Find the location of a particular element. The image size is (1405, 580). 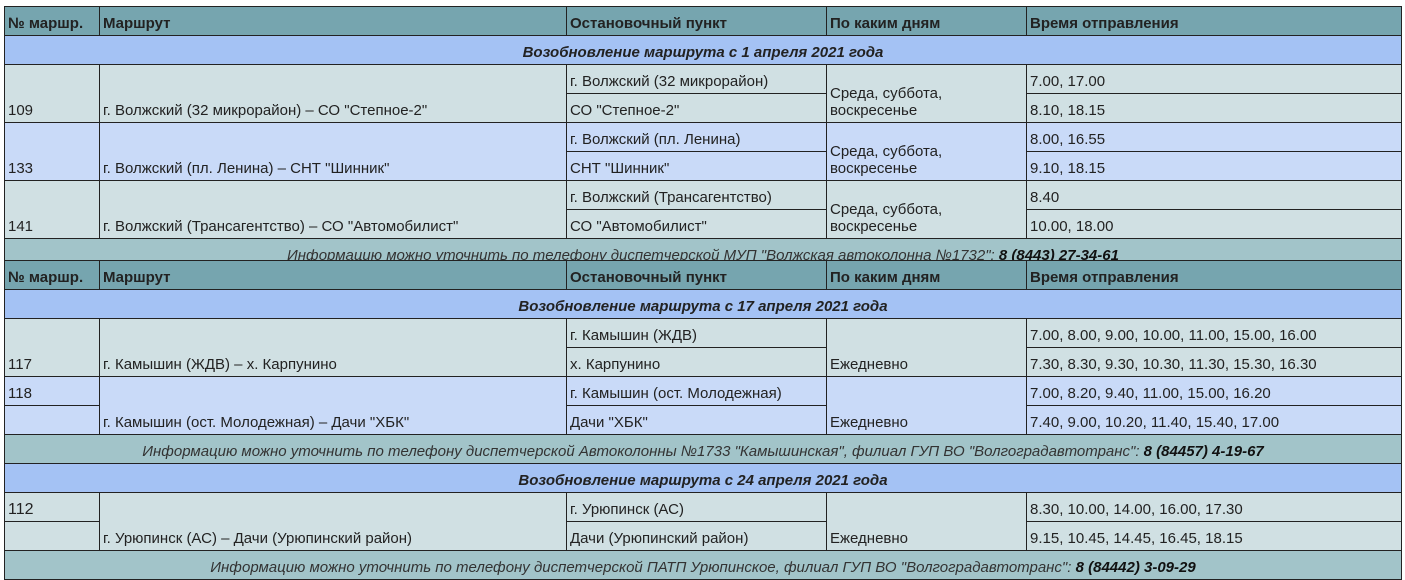

table-row: СНТ "Шинник" 9.10, 18.15 is located at coordinates (703, 166).